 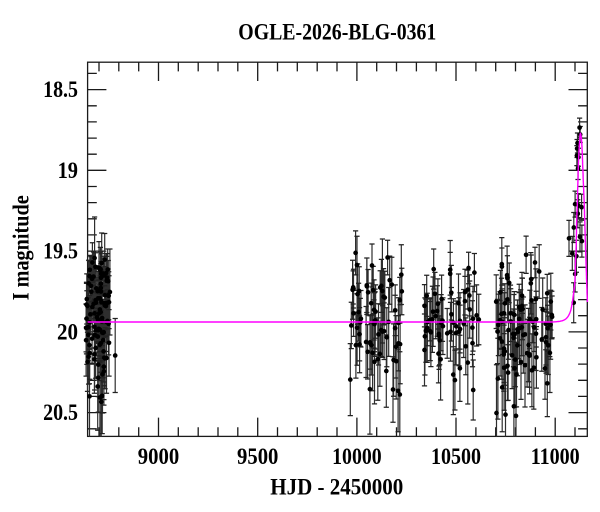 I want to click on svg-text: 9000, so click(x=158, y=456).